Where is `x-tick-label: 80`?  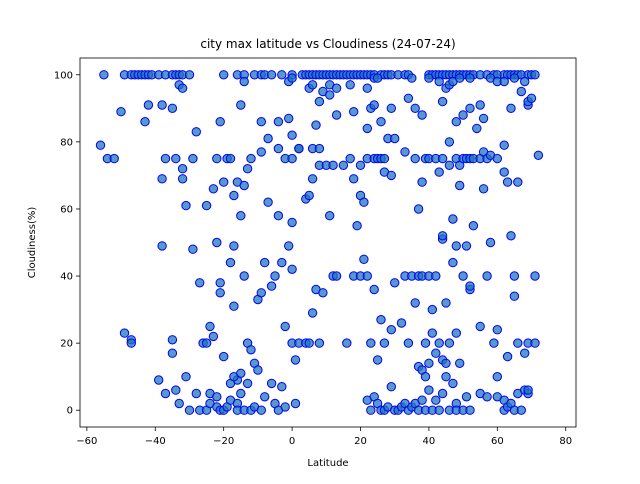 x-tick-label: 80 is located at coordinates (565, 441).